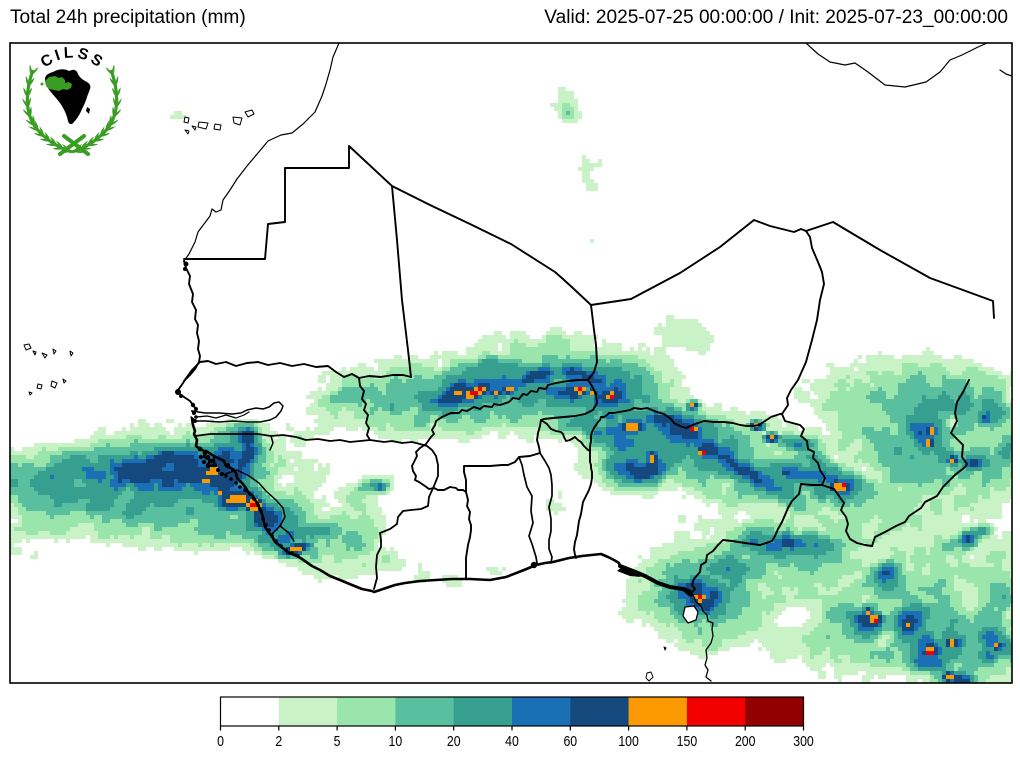 This screenshot has width=1020, height=760. What do you see at coordinates (628, 741) in the screenshot?
I see `svg-text: 100` at bounding box center [628, 741].